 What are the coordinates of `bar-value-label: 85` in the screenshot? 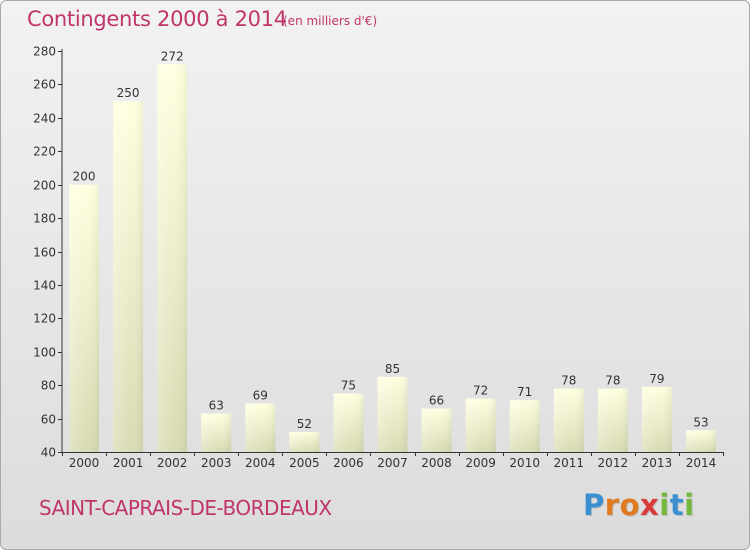 It's located at (392, 369).